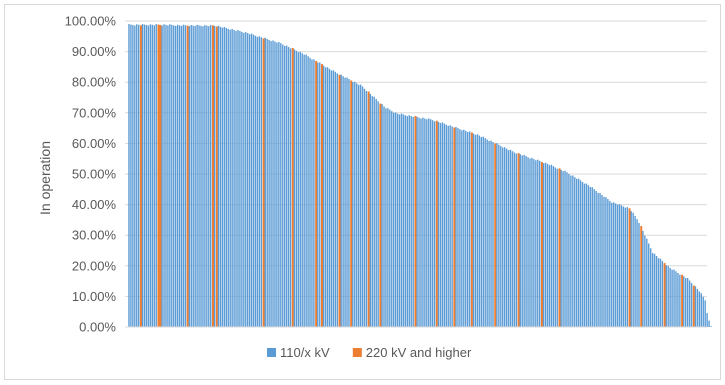 The height and width of the screenshot is (385, 725). What do you see at coordinates (94, 174) in the screenshot?
I see `y-tick-label: 50.00%` at bounding box center [94, 174].